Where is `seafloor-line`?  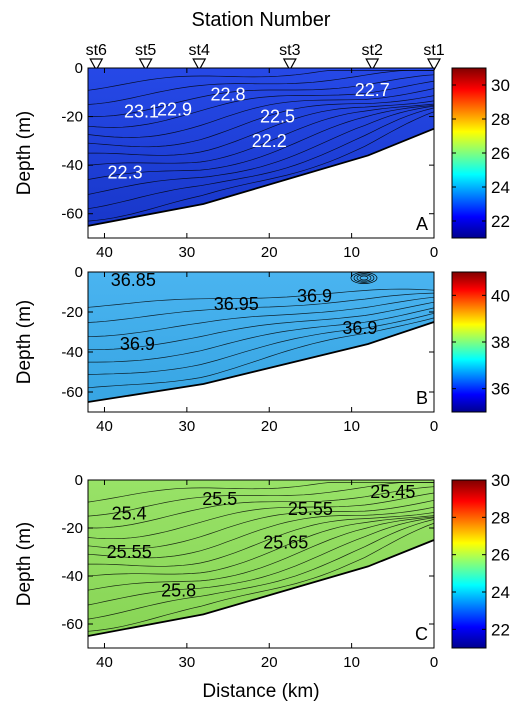 seafloor-line is located at coordinates (261, 588).